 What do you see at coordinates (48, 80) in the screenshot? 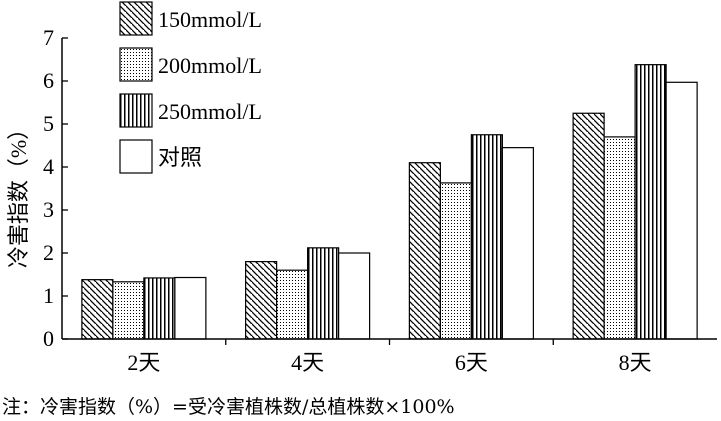
I see `y-tick-label: 6` at bounding box center [48, 80].